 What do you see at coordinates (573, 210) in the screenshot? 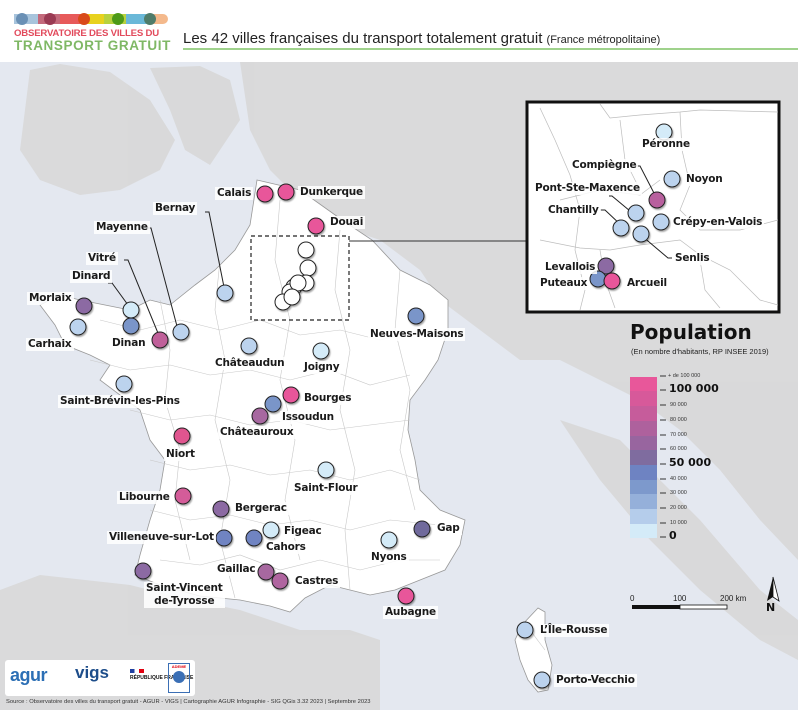
I see `inset-label-chantilly: Chantilly` at bounding box center [573, 210].